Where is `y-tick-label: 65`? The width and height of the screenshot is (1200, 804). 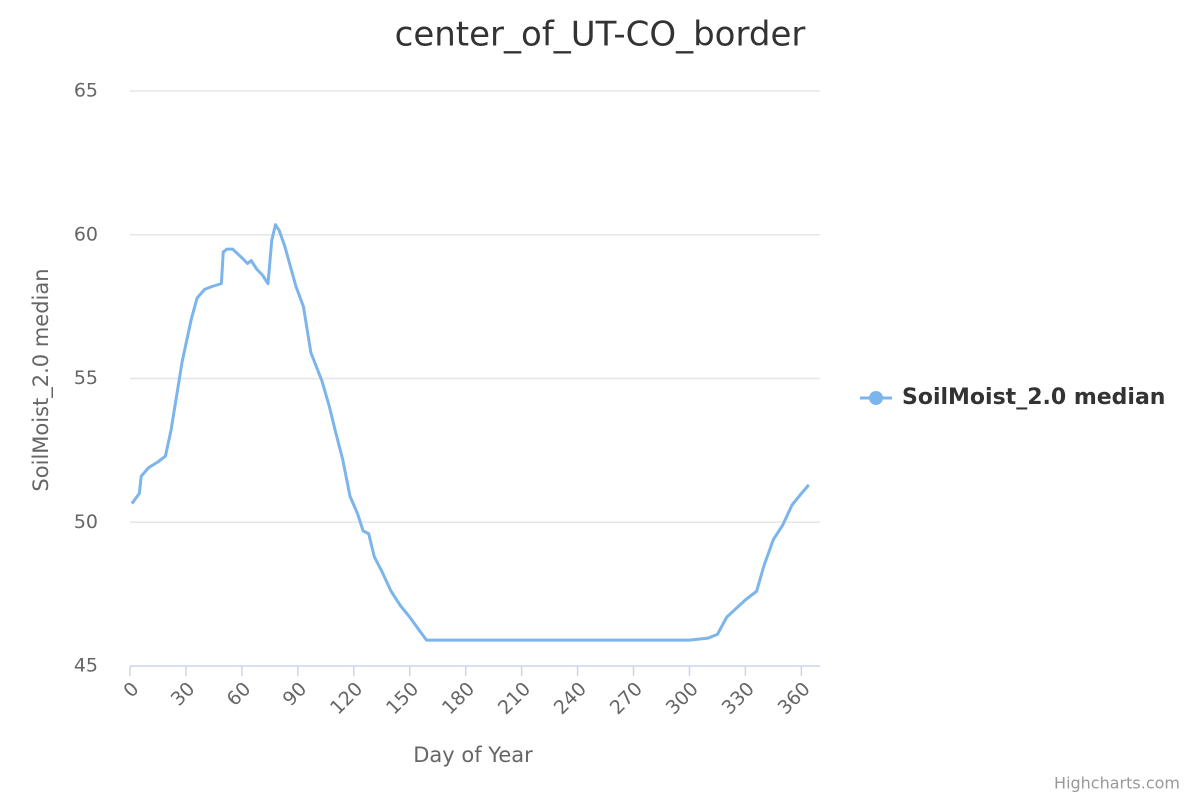 y-tick-label: 65 is located at coordinates (86, 91).